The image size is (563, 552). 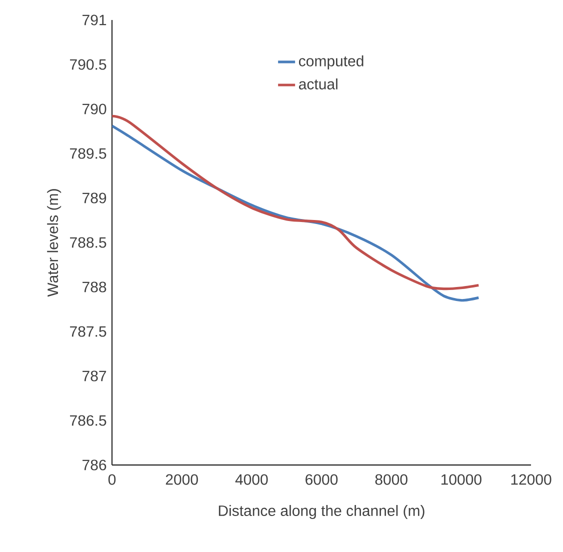 What do you see at coordinates (322, 479) in the screenshot?
I see `x-tick-label: 6000` at bounding box center [322, 479].